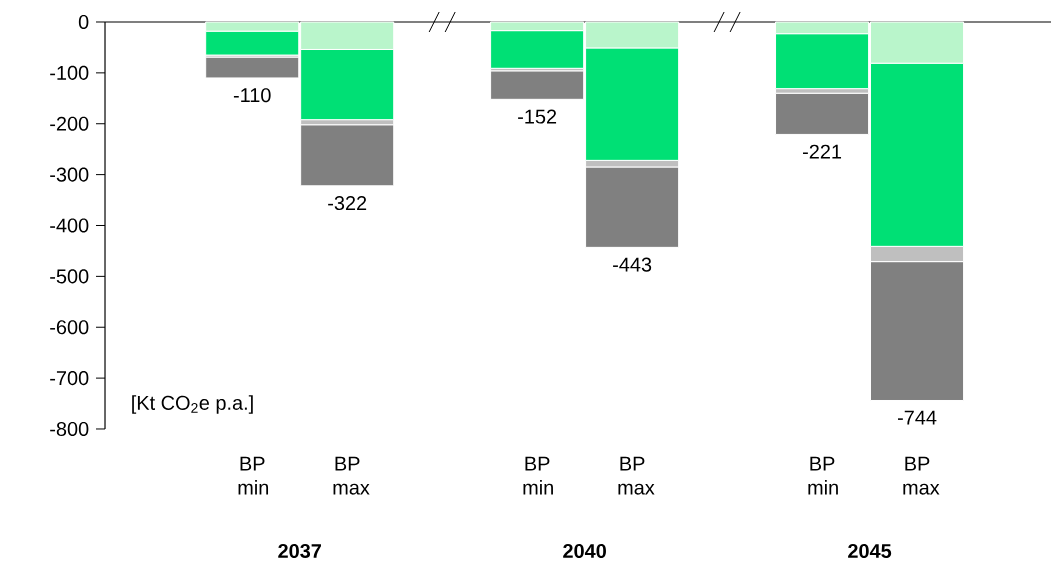 The width and height of the screenshot is (1051, 567). I want to click on y-tick-label: -100, so click(69, 72).